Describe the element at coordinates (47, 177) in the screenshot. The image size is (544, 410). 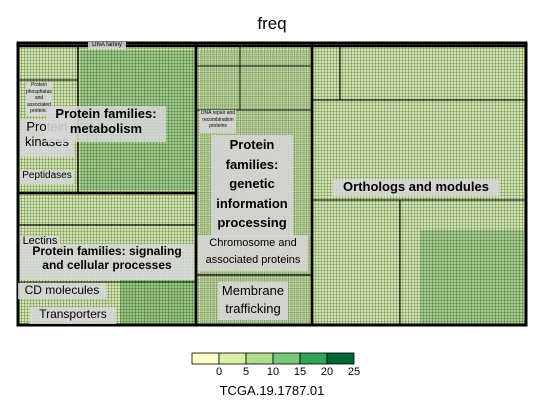
I see `label-peptidases: Peptidases` at that location.